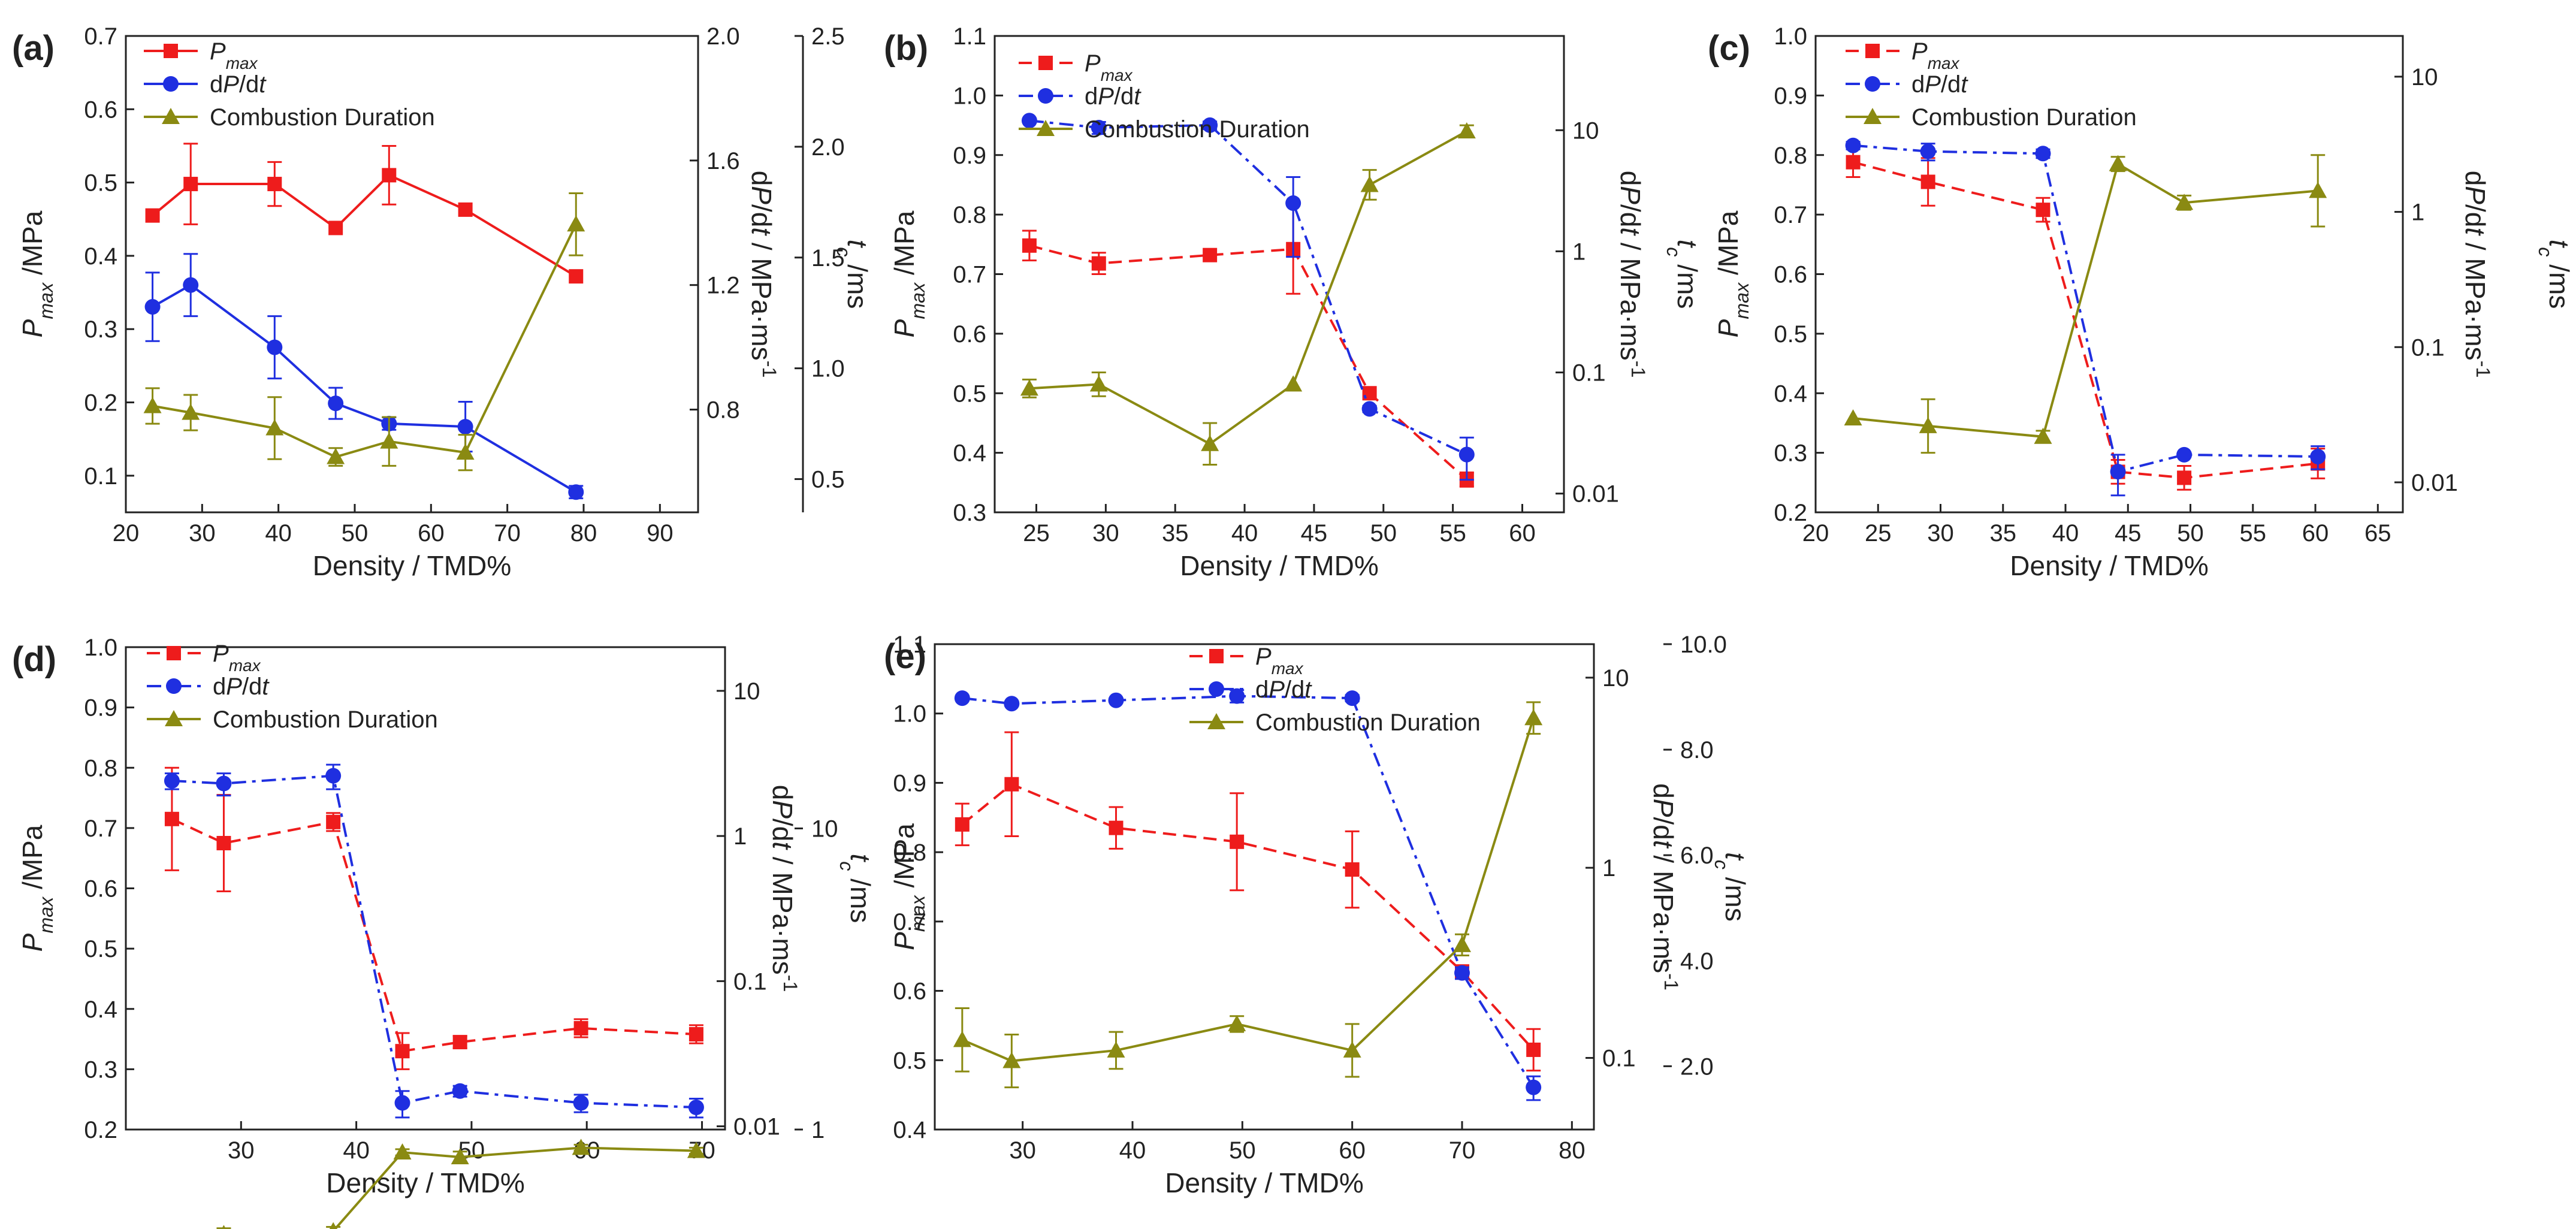 Image resolution: width=2576 pixels, height=1229 pixels. What do you see at coordinates (1608, 868) in the screenshot?
I see `y2-tick-label: 1` at bounding box center [1608, 868].